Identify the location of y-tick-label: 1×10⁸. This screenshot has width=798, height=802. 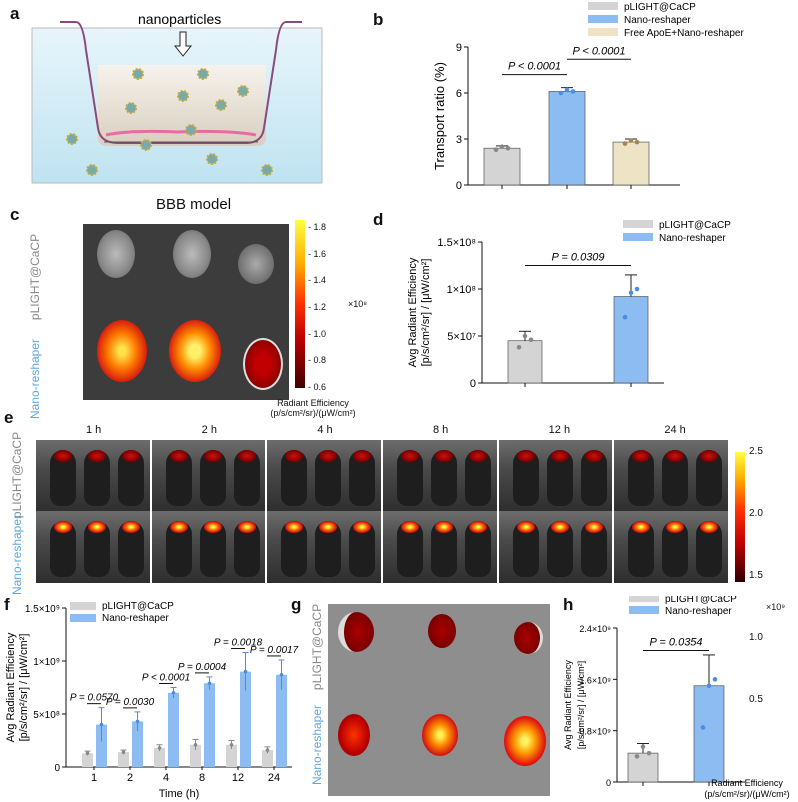
(461, 290).